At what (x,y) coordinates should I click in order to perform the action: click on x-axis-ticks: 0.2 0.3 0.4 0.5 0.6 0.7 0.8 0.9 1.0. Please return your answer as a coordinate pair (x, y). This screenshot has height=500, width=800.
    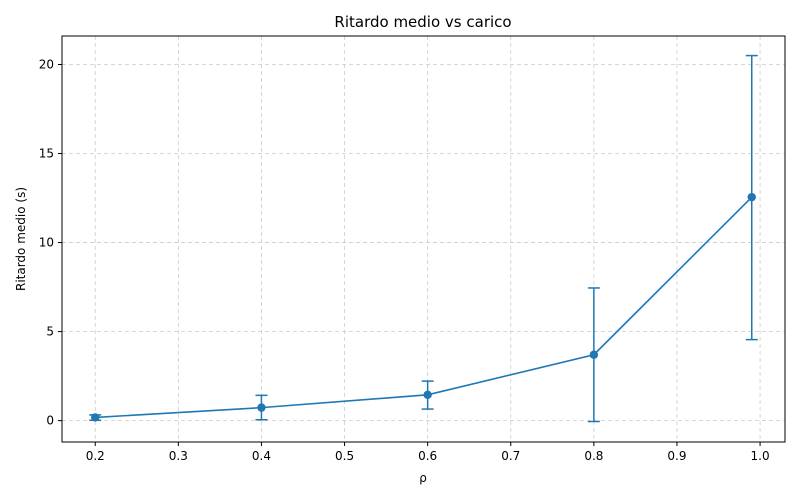
    Looking at the image, I should click on (428, 452).